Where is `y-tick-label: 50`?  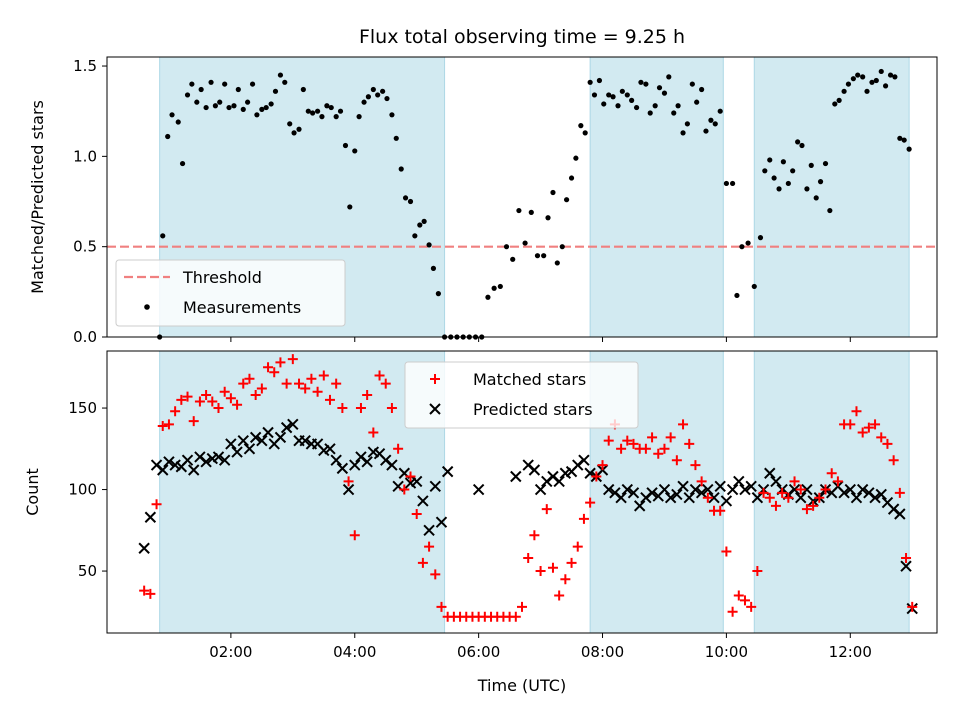 y-tick-label: 50 is located at coordinates (87, 571).